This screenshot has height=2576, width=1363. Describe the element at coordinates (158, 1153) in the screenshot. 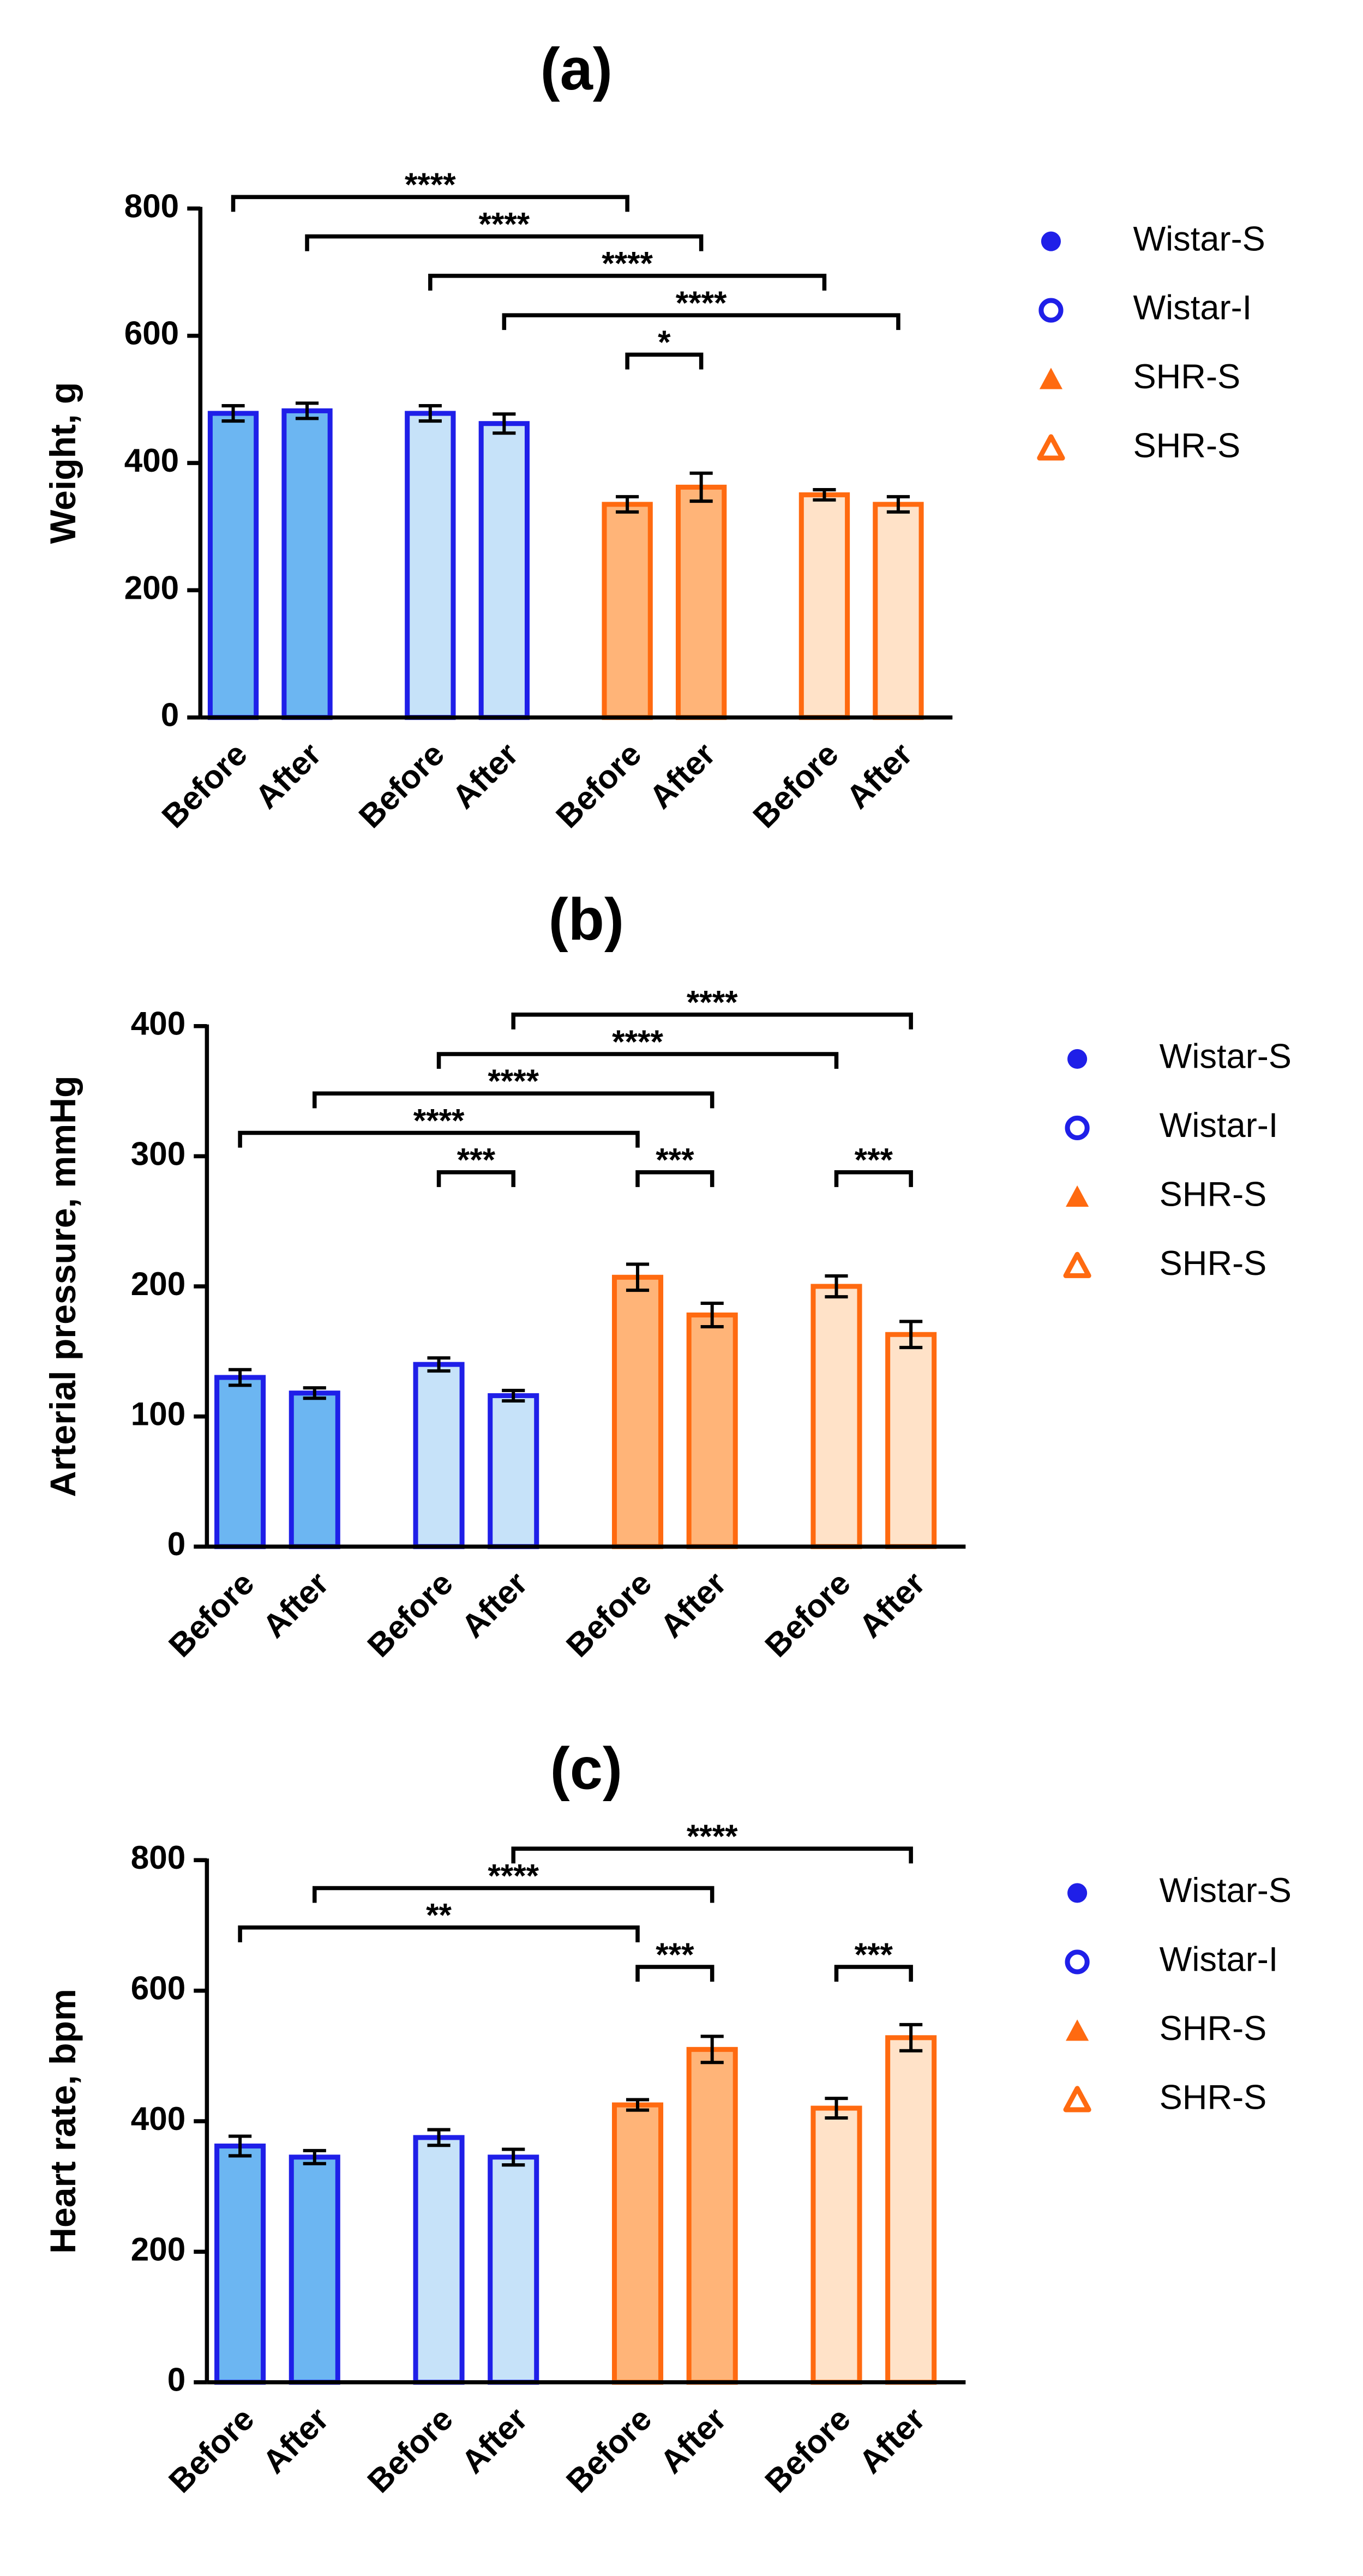

I see `y-tick-label: 300` at that location.